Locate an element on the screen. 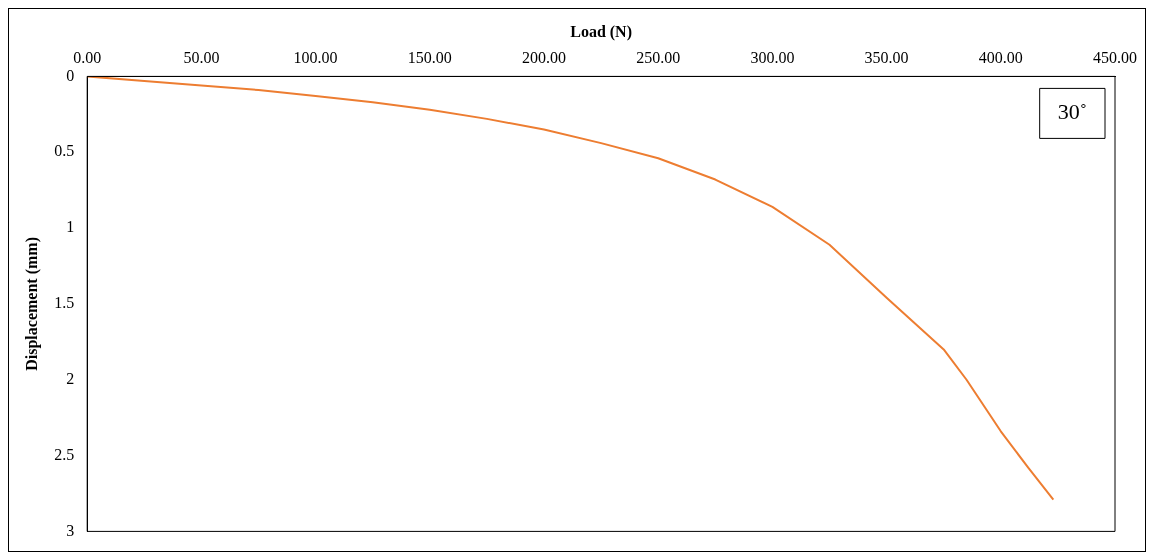 The image size is (1154, 560). y-axis-title: Displacement (mm) is located at coordinates (31, 304).